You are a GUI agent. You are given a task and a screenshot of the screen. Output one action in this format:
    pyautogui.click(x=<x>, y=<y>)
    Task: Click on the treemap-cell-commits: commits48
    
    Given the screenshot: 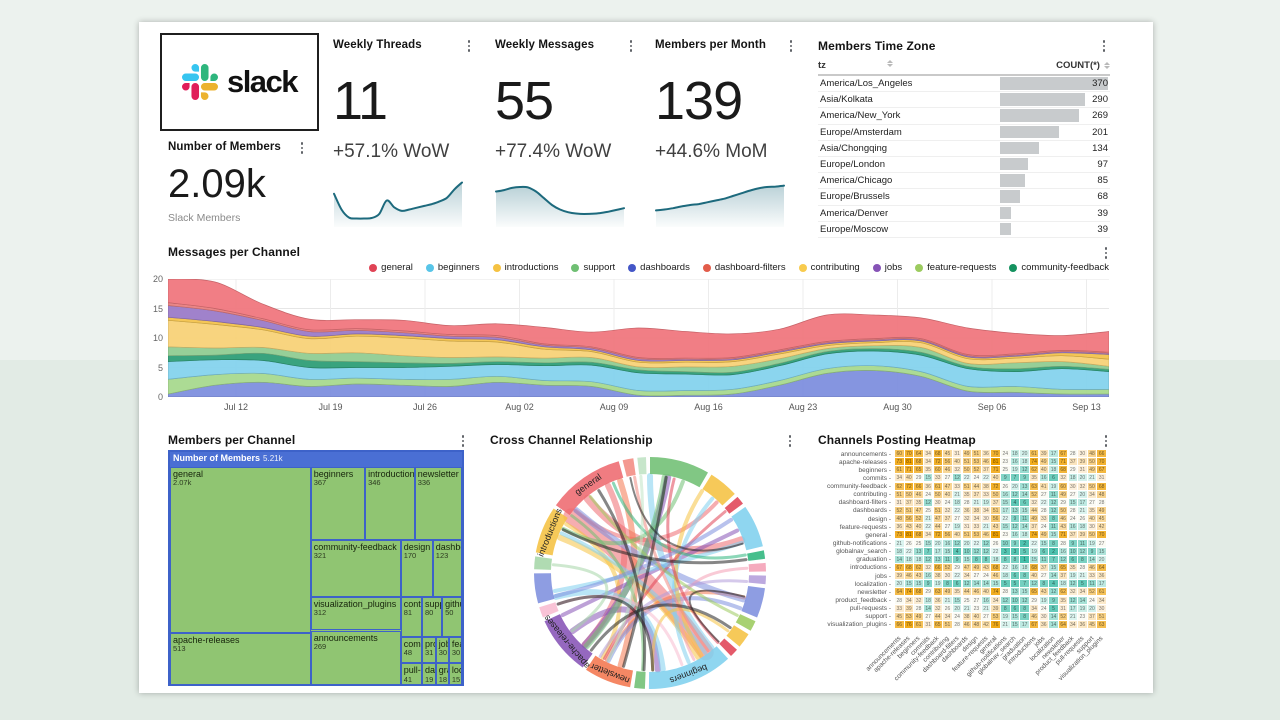 What is the action you would take?
    pyautogui.click(x=411, y=650)
    